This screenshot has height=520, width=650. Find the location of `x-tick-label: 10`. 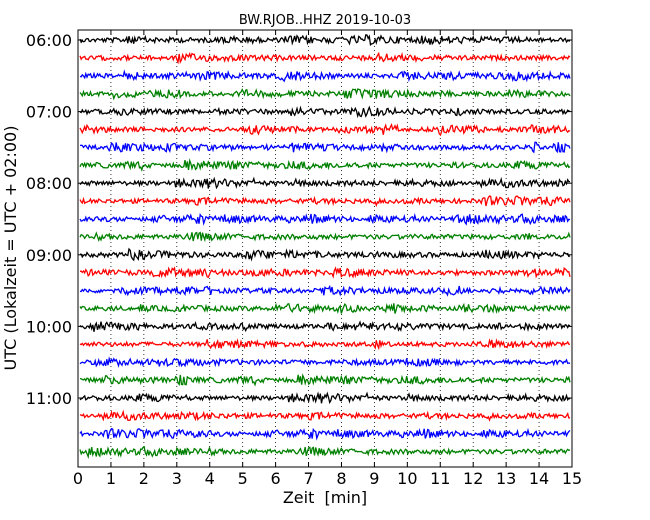

x-tick-label: 10 is located at coordinates (407, 478).